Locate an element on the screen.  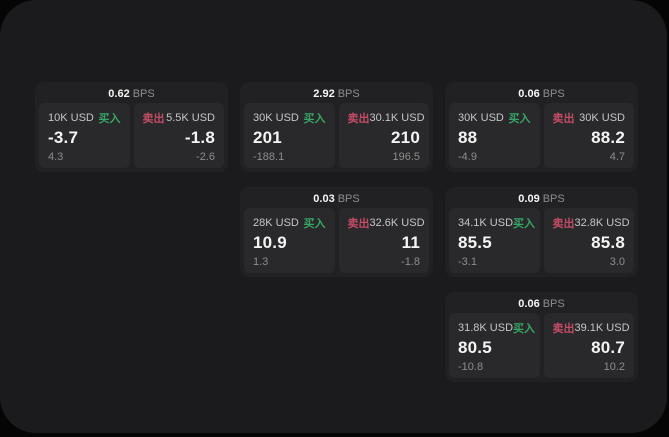
buy-toprow: 28K USD 买入 is located at coordinates (289, 223).